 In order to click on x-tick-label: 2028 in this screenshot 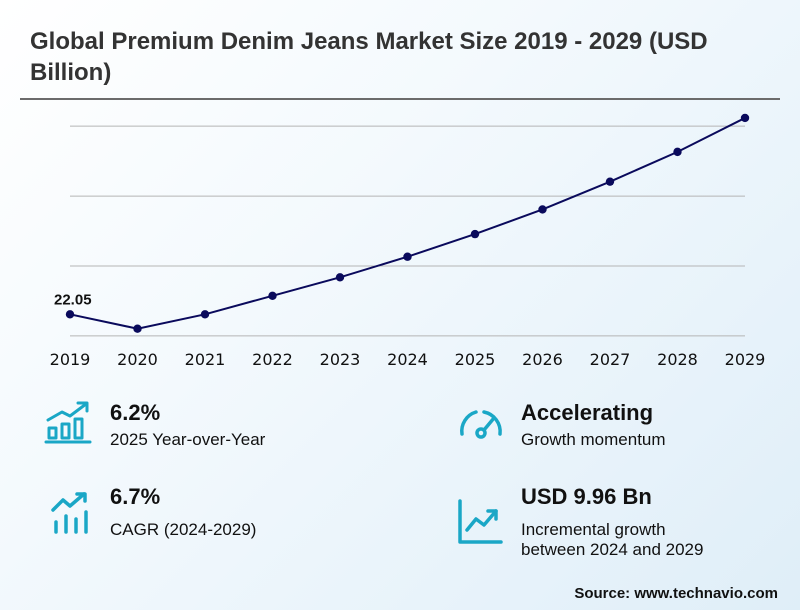, I will do `click(677, 359)`.